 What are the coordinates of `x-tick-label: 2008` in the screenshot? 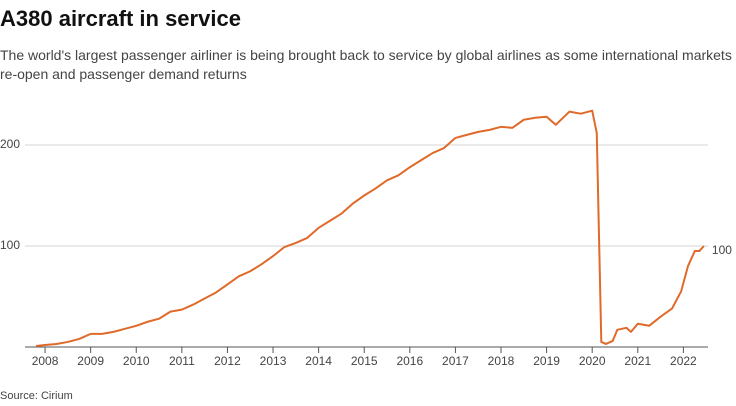 It's located at (45, 361).